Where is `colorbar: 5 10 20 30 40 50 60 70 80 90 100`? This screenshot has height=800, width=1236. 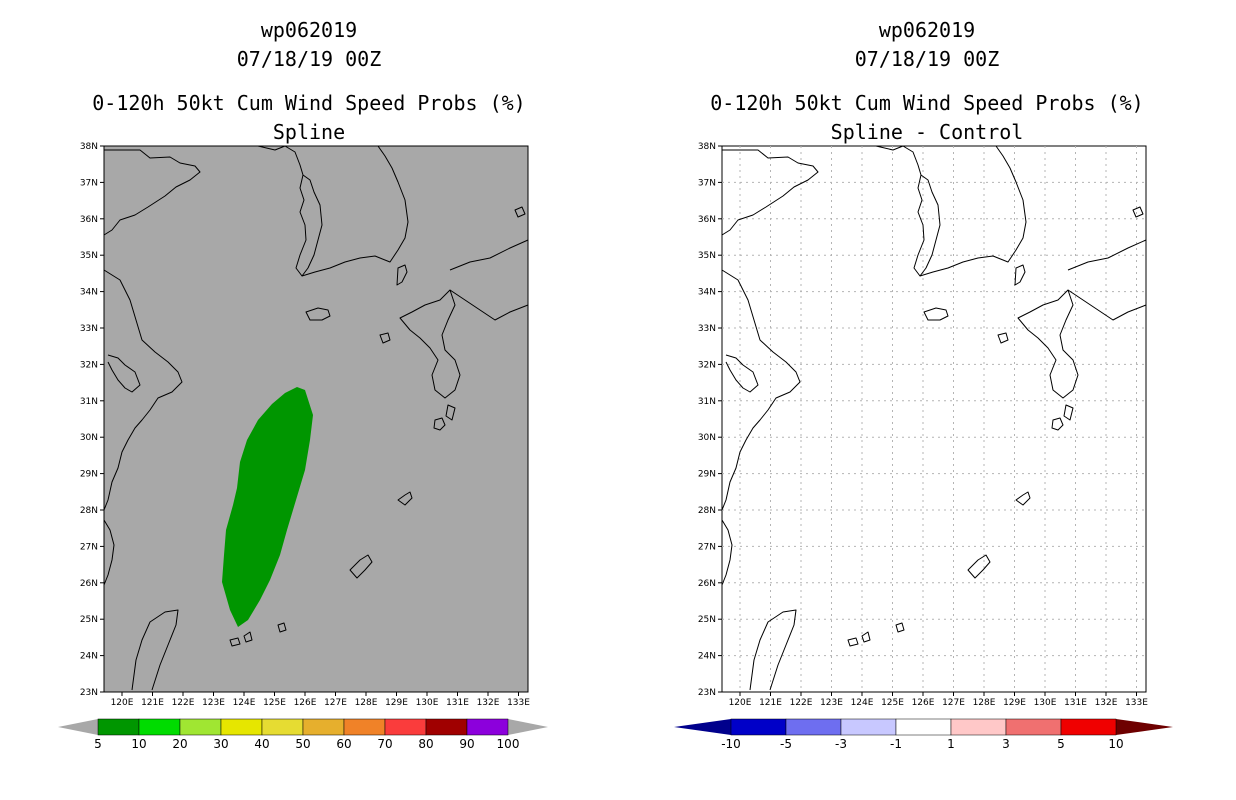 colorbar: 5 10 20 30 40 50 60 70 80 90 100 is located at coordinates (303, 734).